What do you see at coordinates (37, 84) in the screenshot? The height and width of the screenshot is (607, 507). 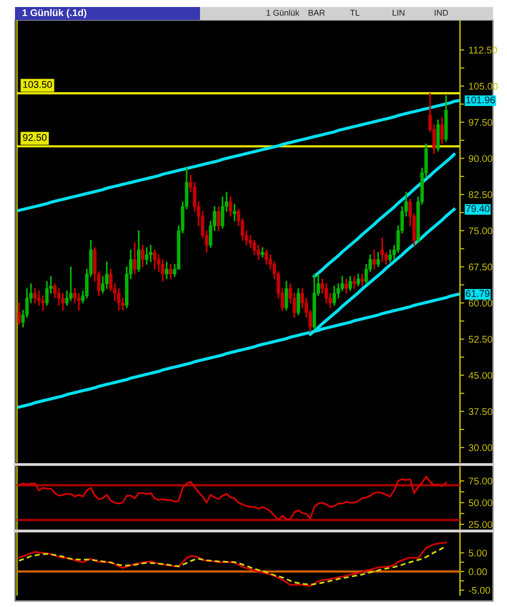 I see `ref-line-label: 103.50` at bounding box center [37, 84].